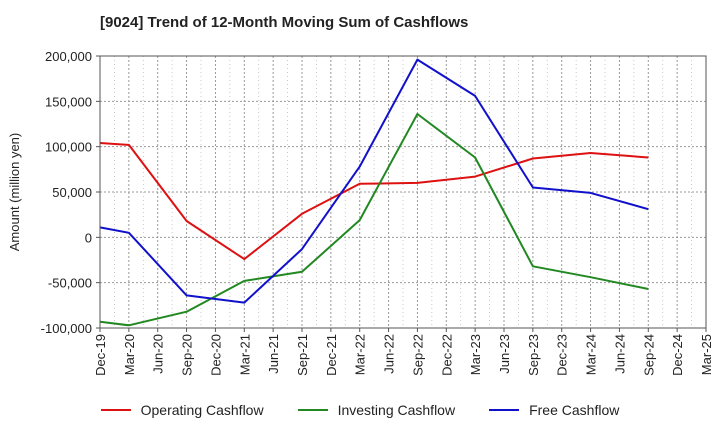 Image resolution: width=720 pixels, height=440 pixels. I want to click on x-tick-label: Mar-23, so click(475, 354).